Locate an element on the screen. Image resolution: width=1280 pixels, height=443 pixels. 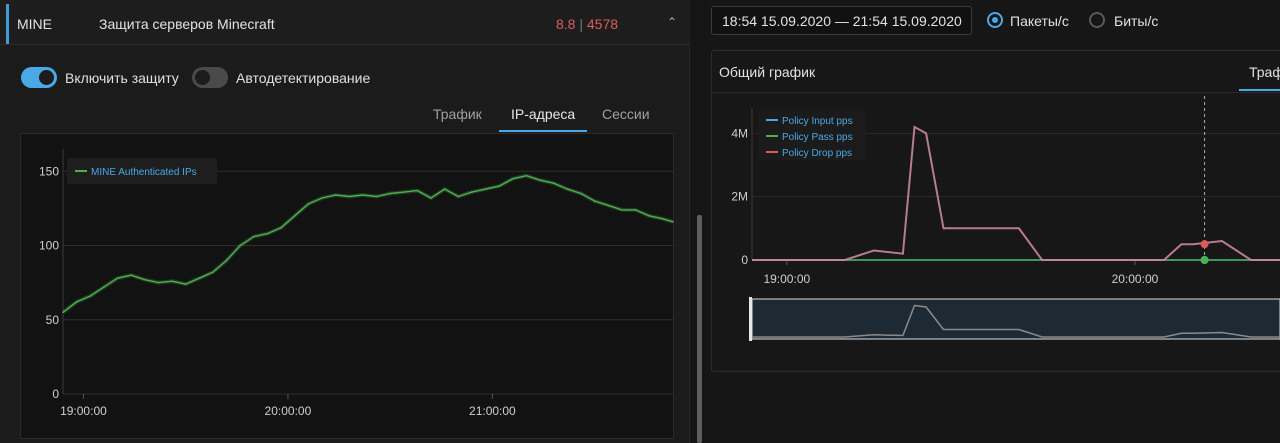
tab-sessions: Сессии is located at coordinates (626, 114).